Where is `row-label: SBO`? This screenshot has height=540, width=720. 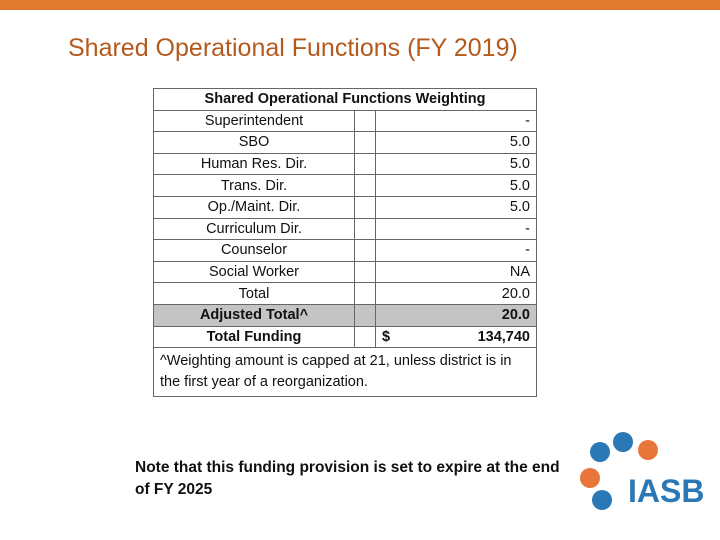
row-label: SBO is located at coordinates (254, 142).